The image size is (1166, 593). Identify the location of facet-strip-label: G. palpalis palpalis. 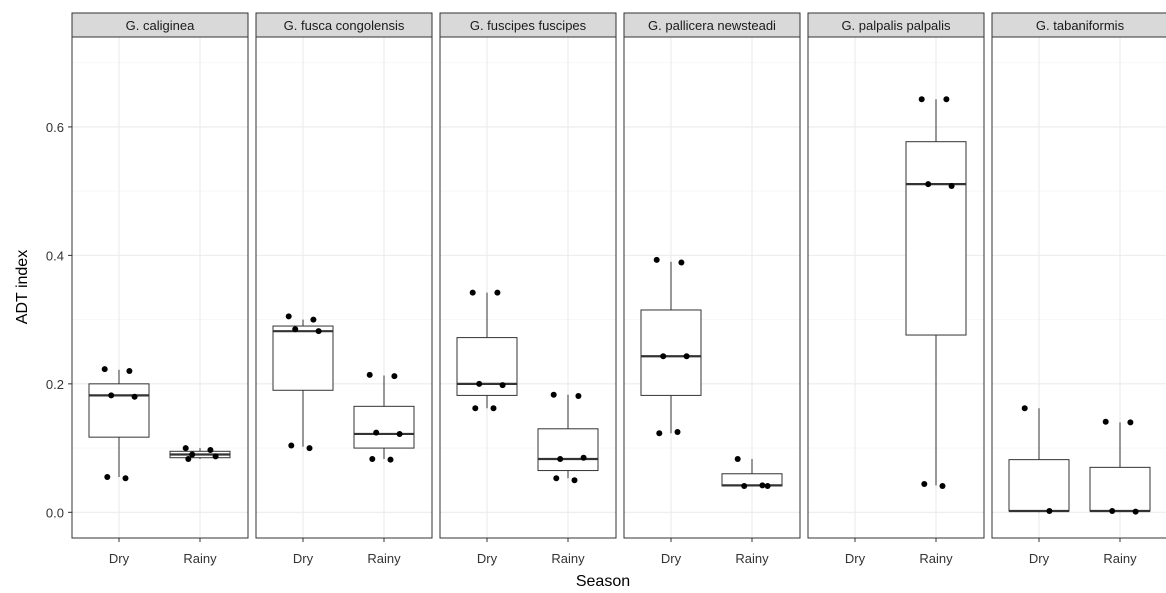
(896, 25).